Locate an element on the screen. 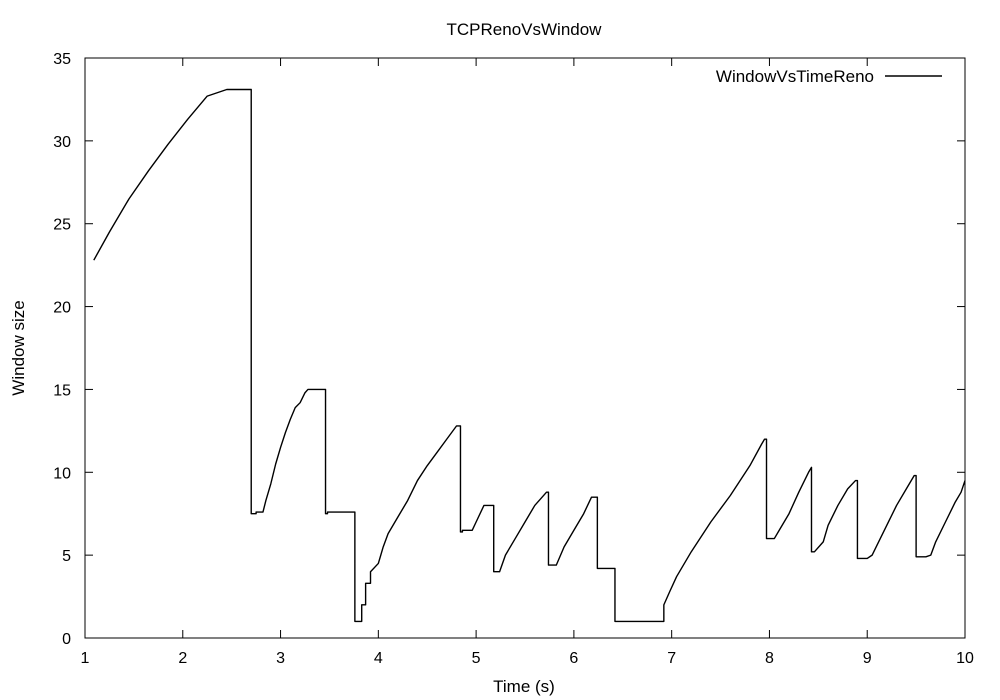 The image size is (1000, 700). x-tick-label: 2 is located at coordinates (182, 658).